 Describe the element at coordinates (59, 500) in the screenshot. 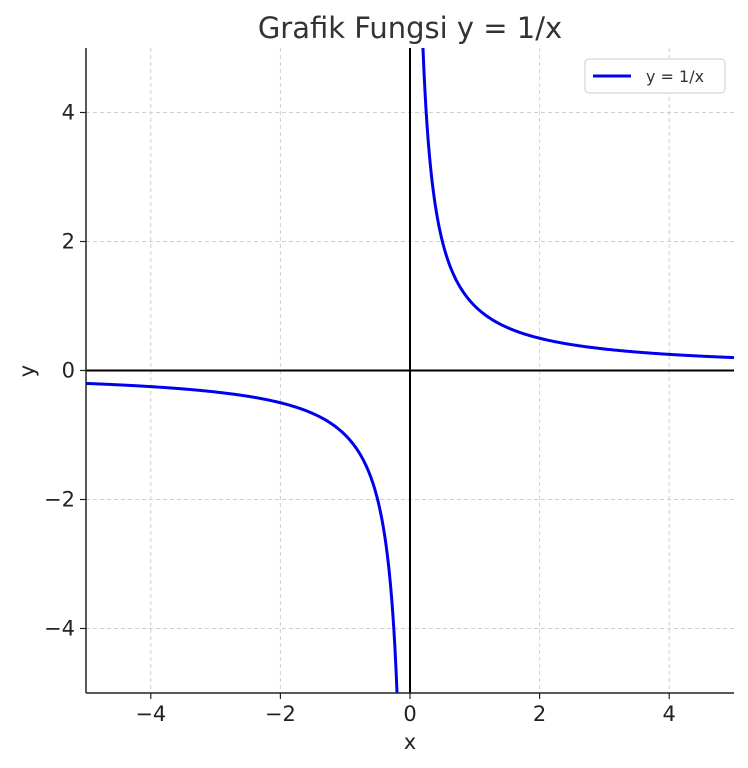

I see `y-tick-label: −2` at that location.